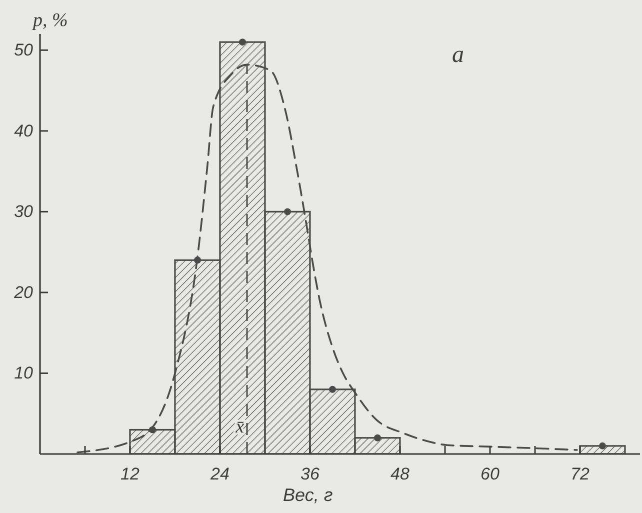 Image resolution: width=642 pixels, height=513 pixels. I want to click on annotation: а, so click(458, 55).